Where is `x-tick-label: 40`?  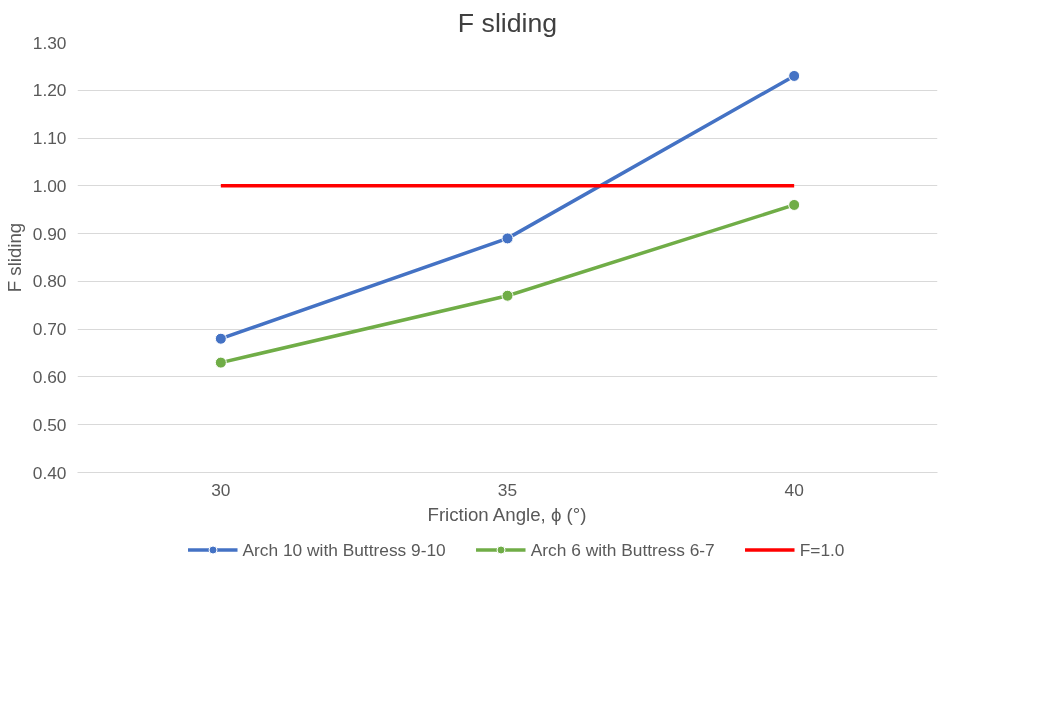
x-tick-label: 40 is located at coordinates (794, 489).